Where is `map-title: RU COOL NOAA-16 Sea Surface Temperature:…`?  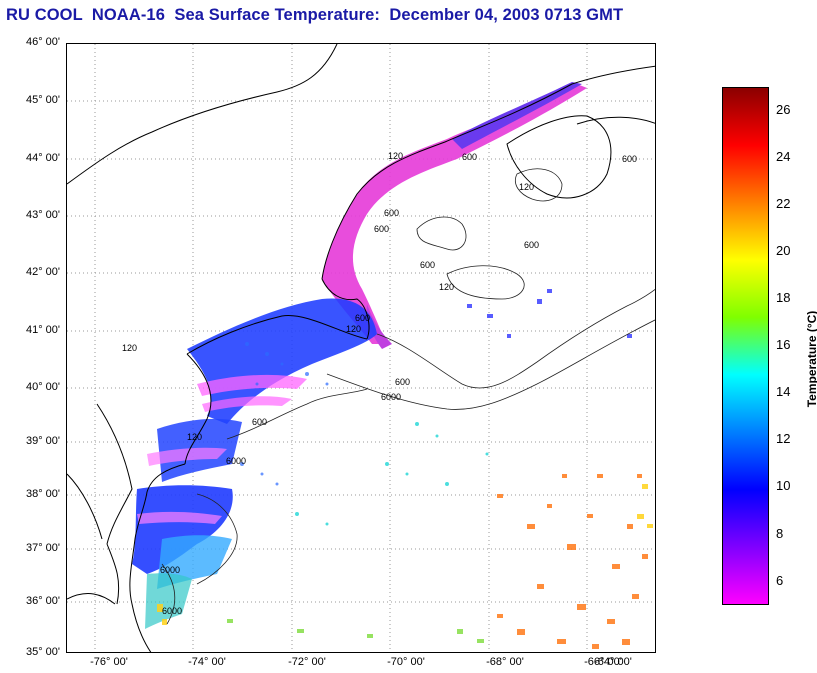 map-title: RU COOL NOAA-16 Sea Surface Temperature:… is located at coordinates (315, 15).